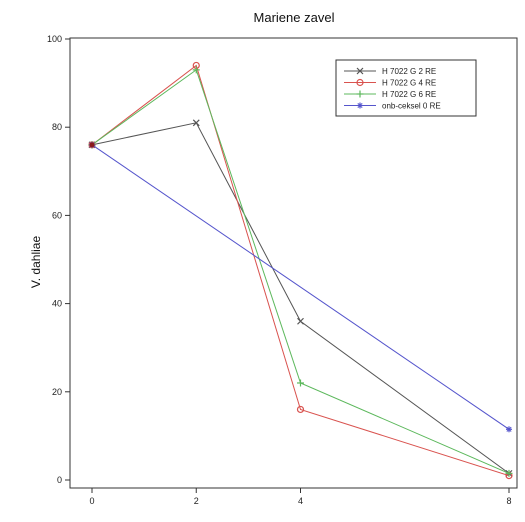 The image size is (525, 522). What do you see at coordinates (294, 17) in the screenshot?
I see `chart-title: Mariene zavel` at bounding box center [294, 17].